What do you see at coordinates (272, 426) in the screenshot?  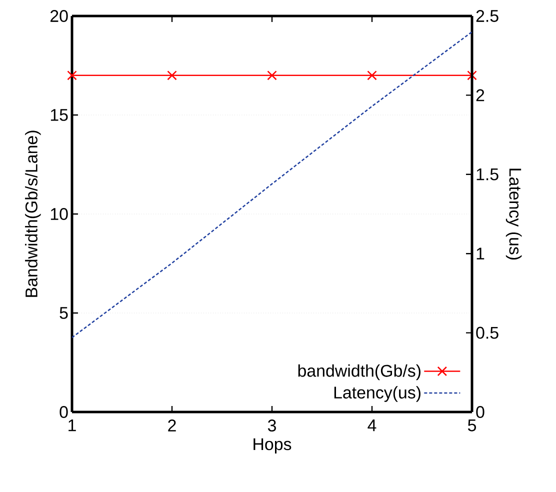 I see `x-tick-label: 3` at bounding box center [272, 426].